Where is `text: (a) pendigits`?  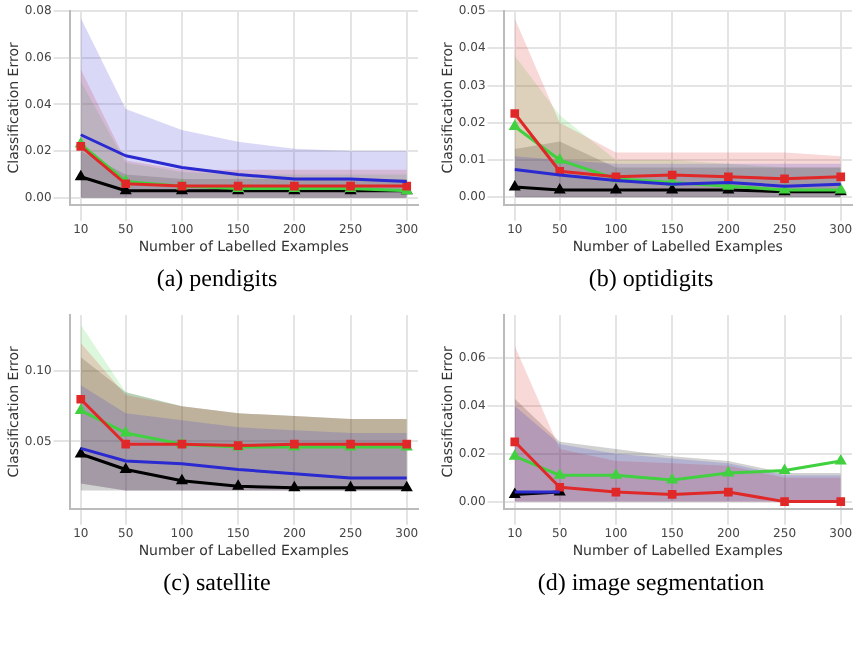 text: (a) pendigits is located at coordinates (217, 279).